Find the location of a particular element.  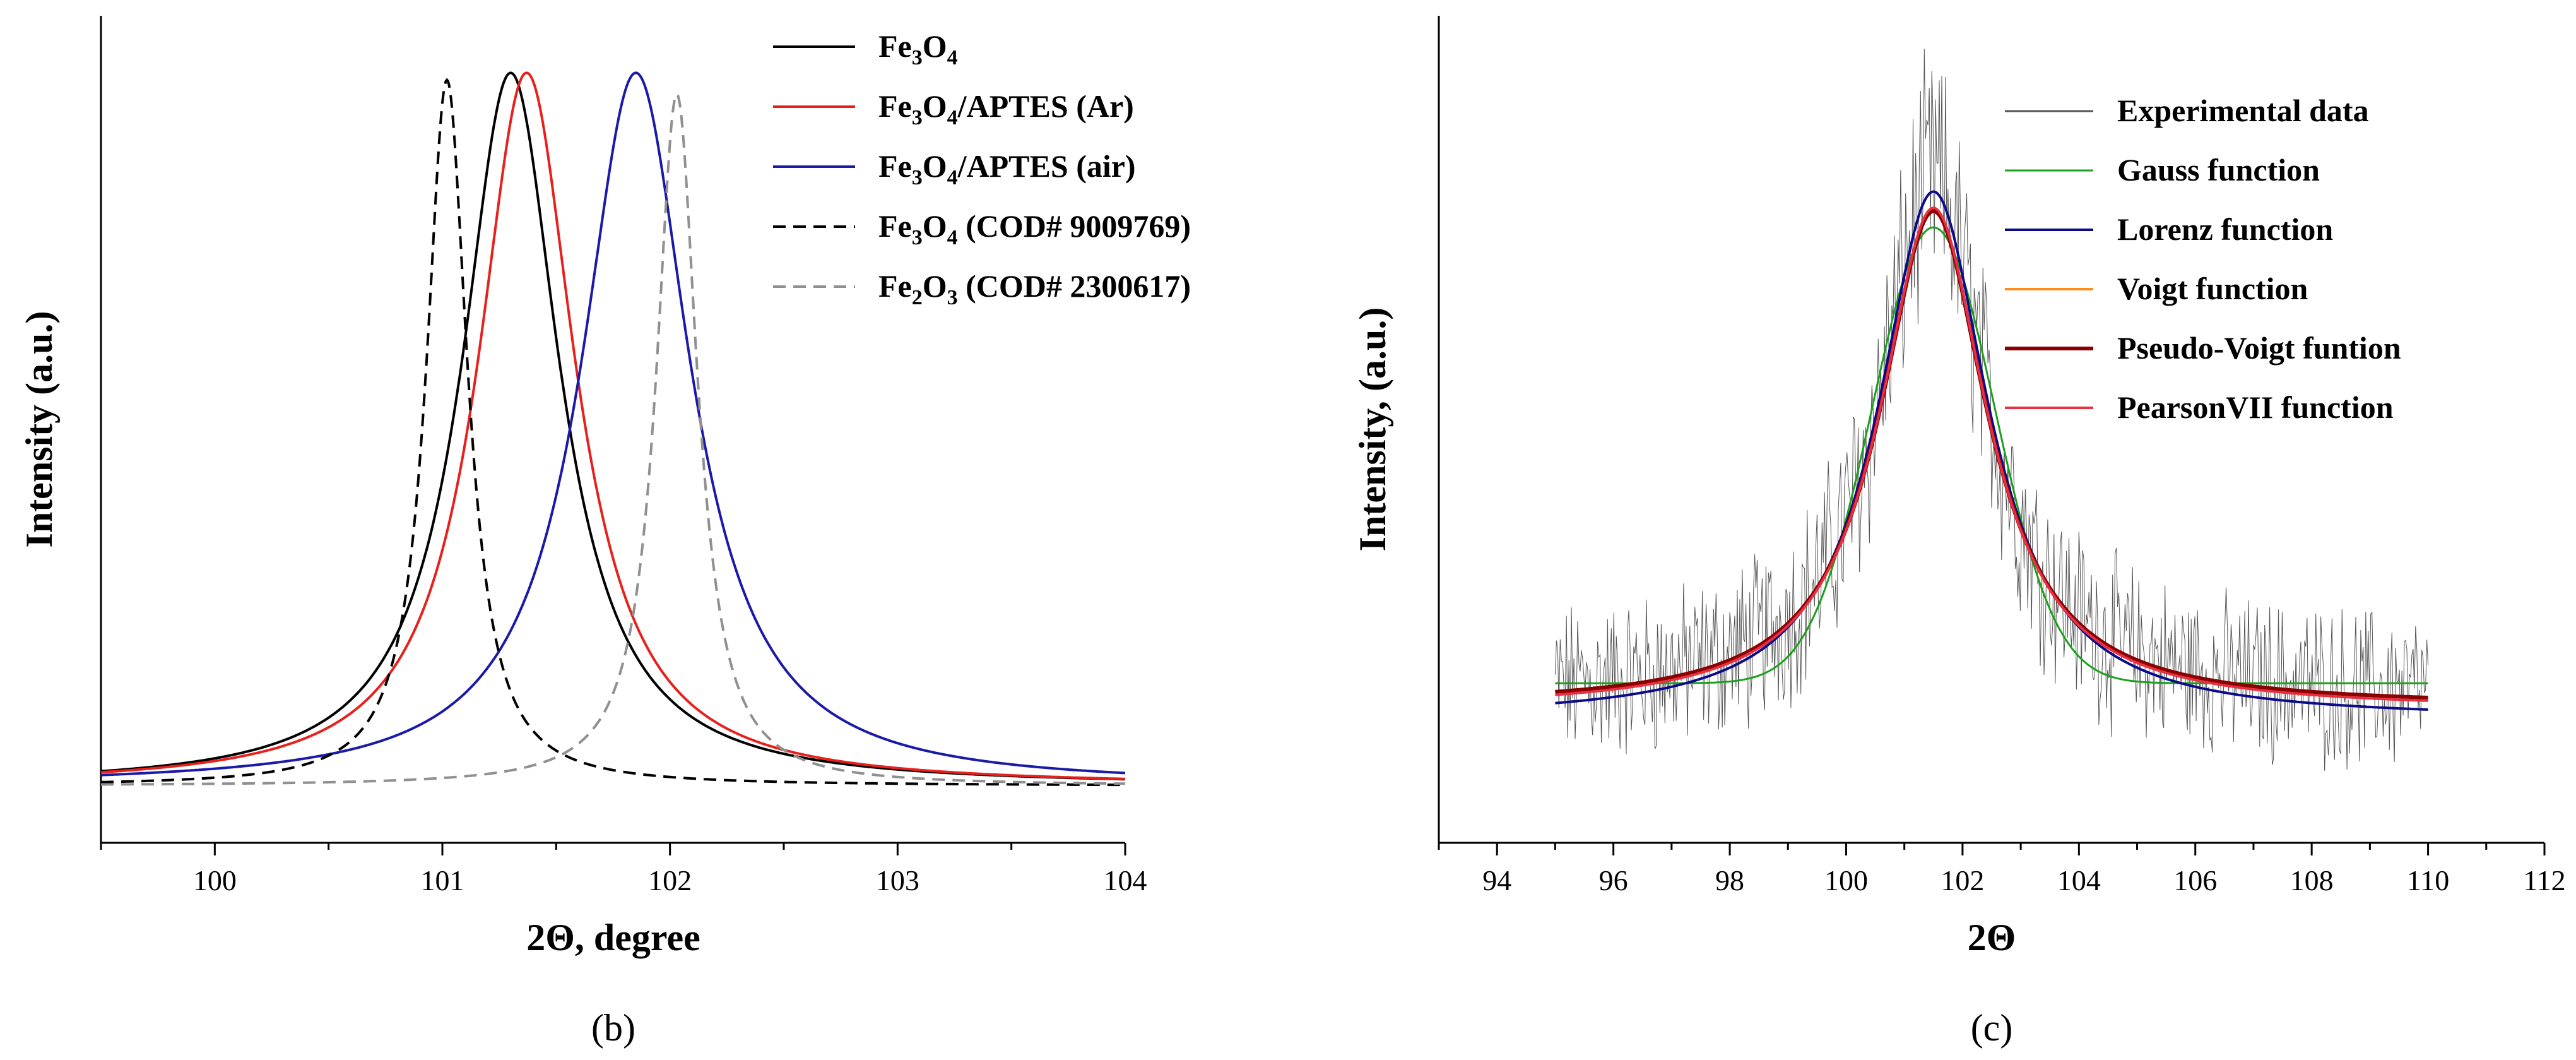

panel-c-x-tick-label: 106 is located at coordinates (2195, 880).